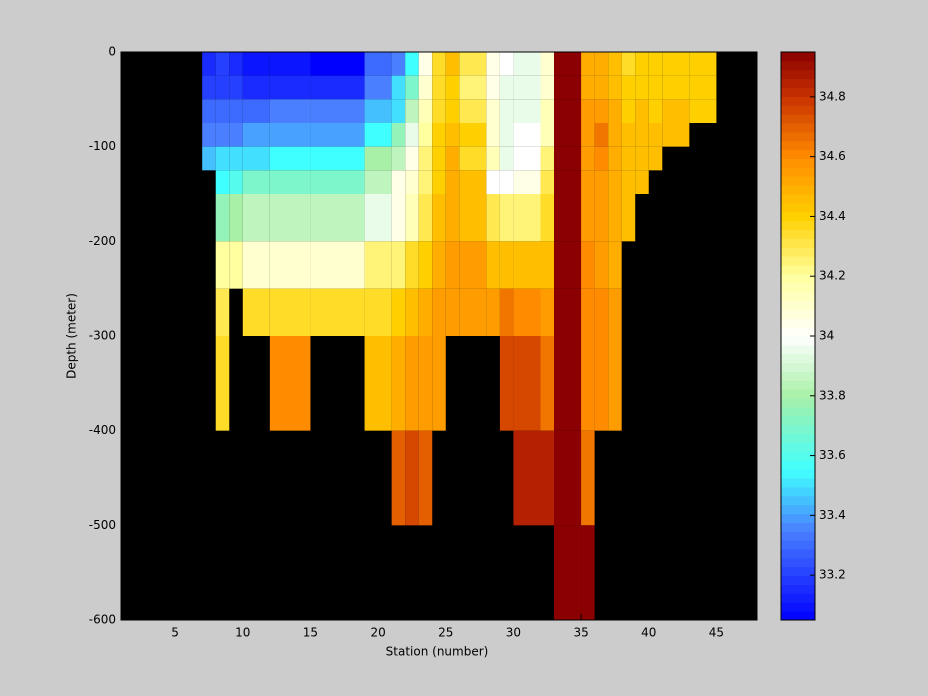 The height and width of the screenshot is (696, 928). I want to click on colorbar-tick-label: 34.2, so click(832, 276).